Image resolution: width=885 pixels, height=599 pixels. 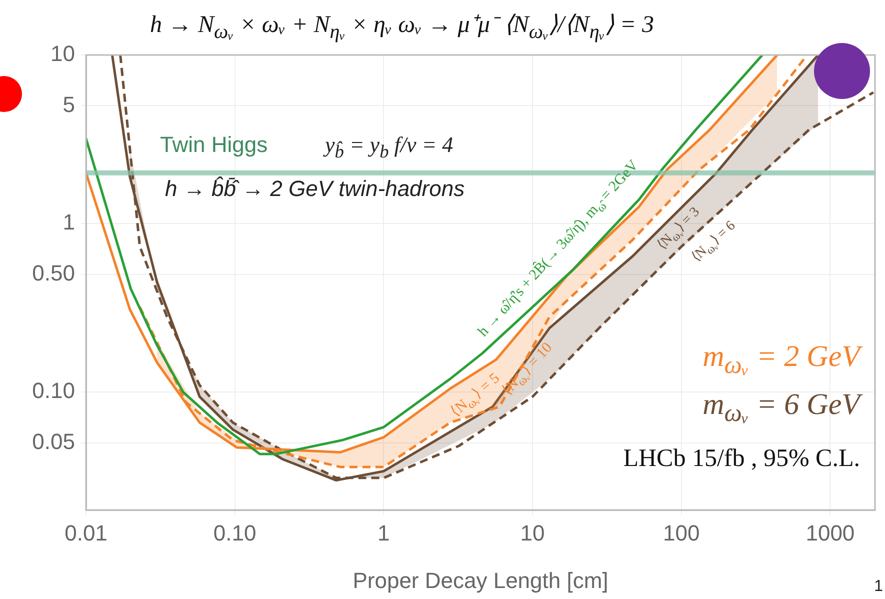 What do you see at coordinates (532, 533) in the screenshot?
I see `x-tick-label: 10` at bounding box center [532, 533].